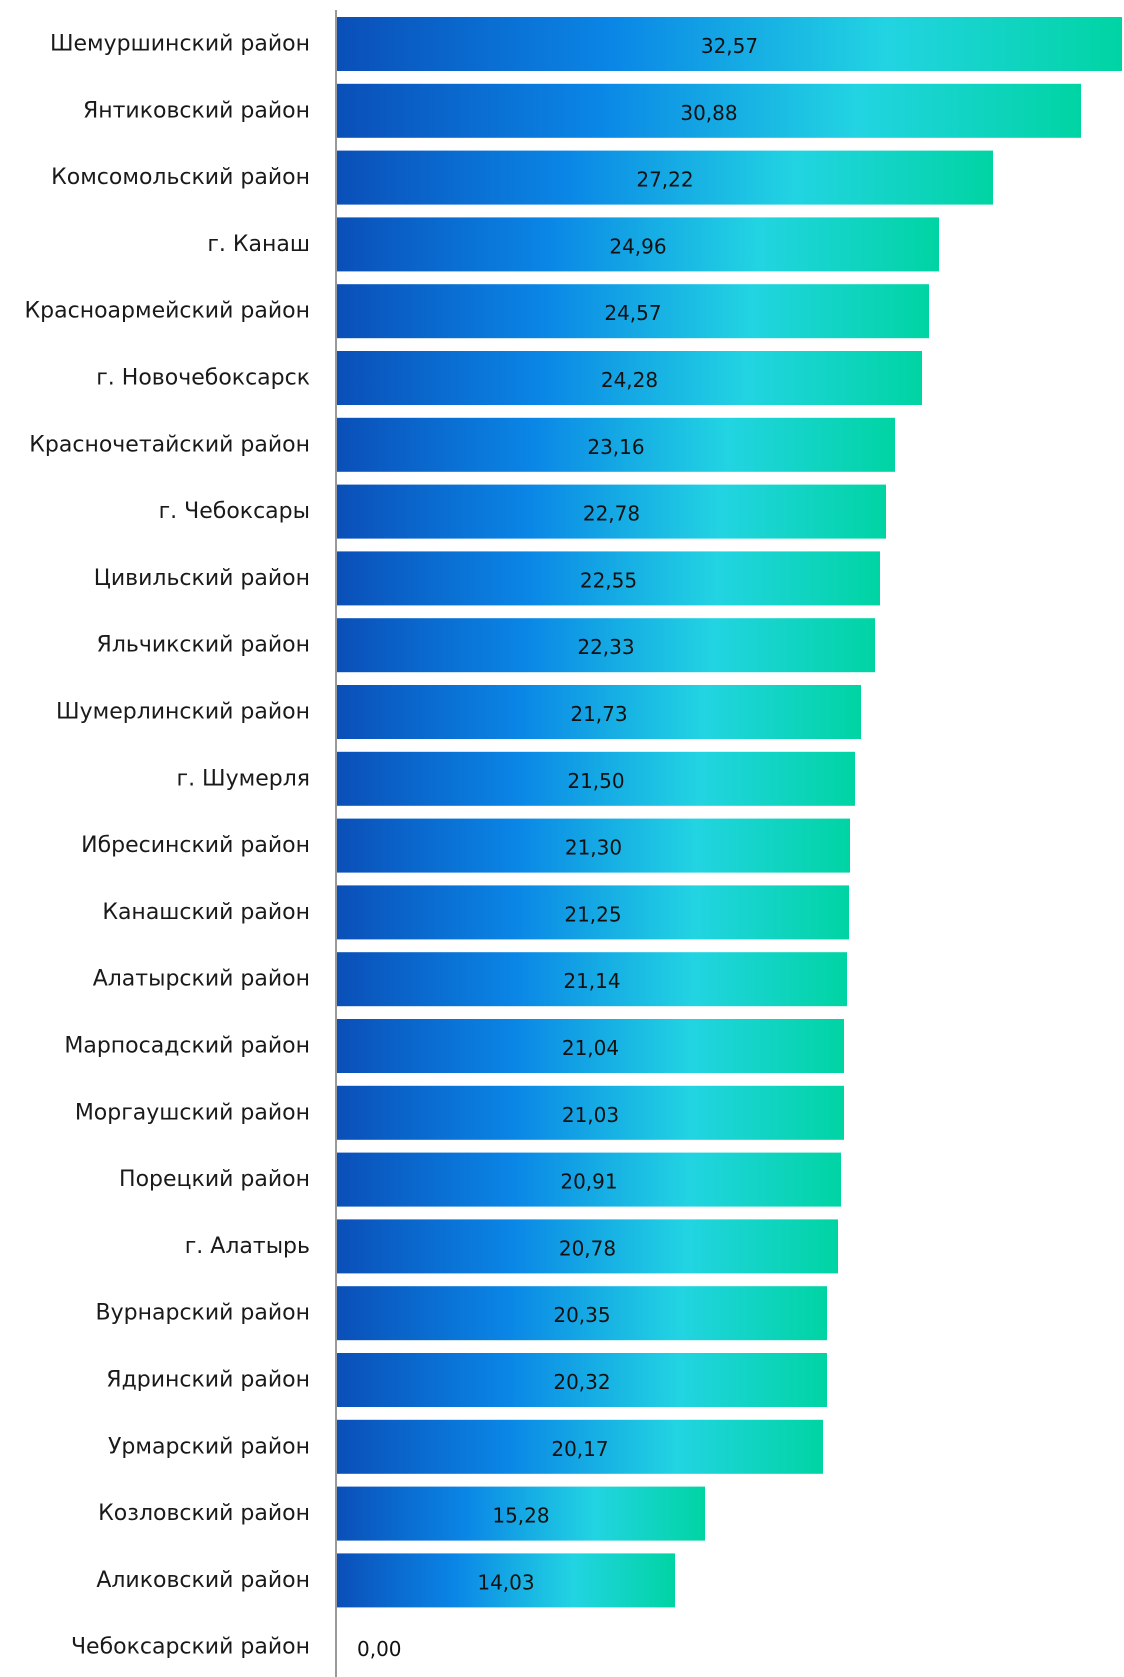 The width and height of the screenshot is (1124, 1677). Describe the element at coordinates (203, 378) in the screenshot. I see `category-label: г. Новочебоксарск` at that location.